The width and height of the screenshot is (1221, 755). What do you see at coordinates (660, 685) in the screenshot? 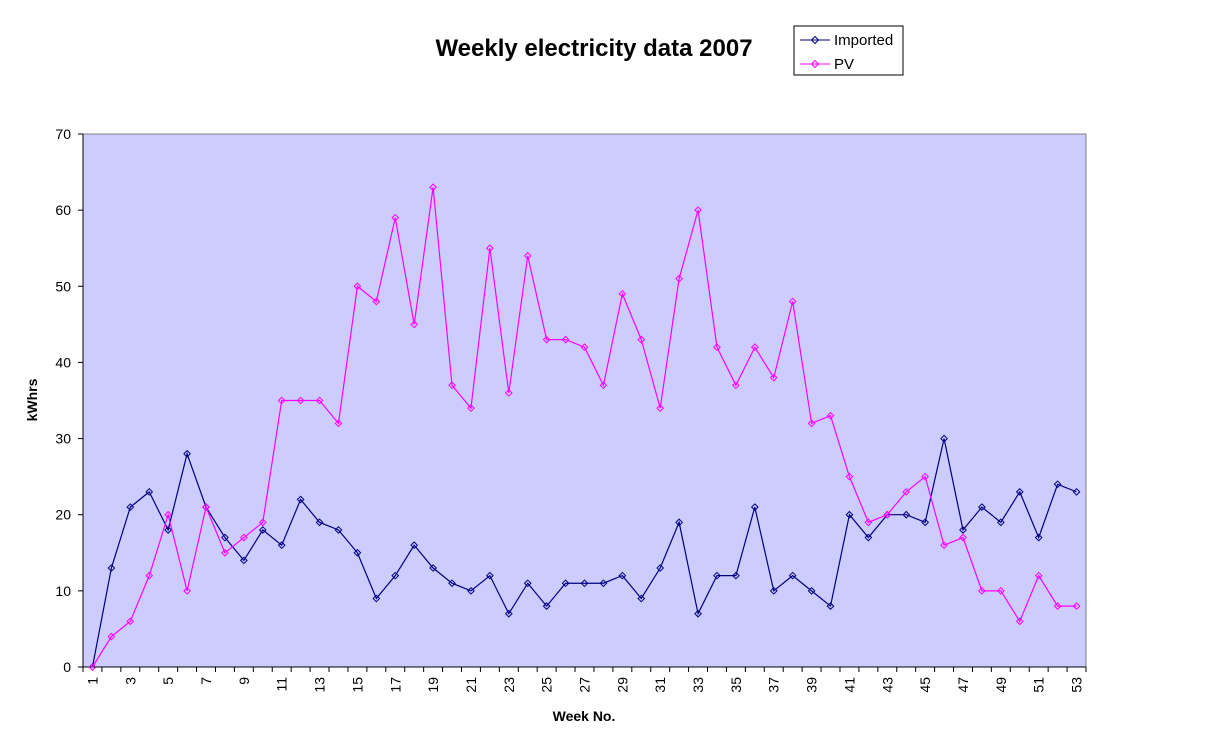
I see `x-tick-label: 31` at bounding box center [660, 685].